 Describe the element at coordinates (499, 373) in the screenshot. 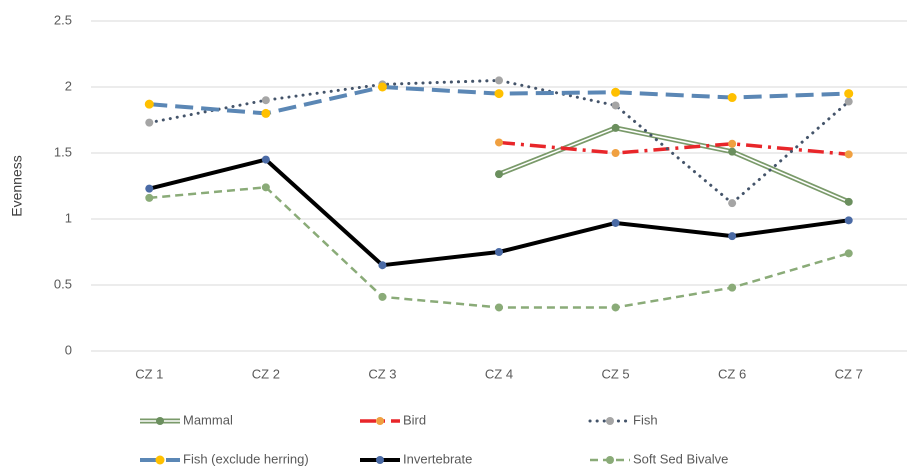

I see `x-tick-label: CZ 4` at that location.